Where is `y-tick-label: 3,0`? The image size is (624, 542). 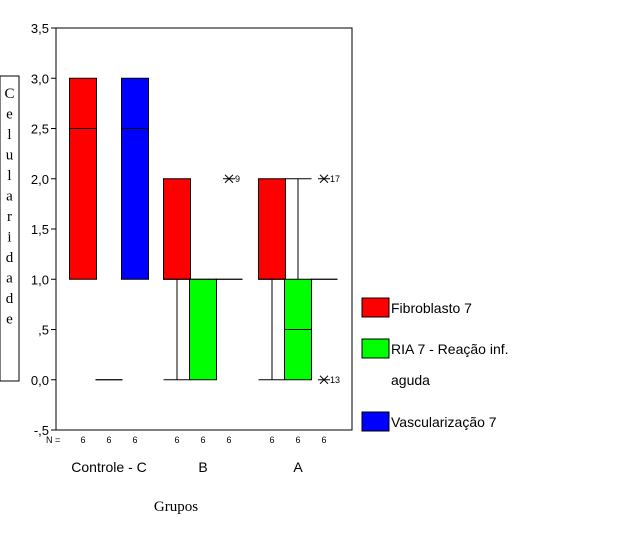 y-tick-label: 3,0 is located at coordinates (40, 78).